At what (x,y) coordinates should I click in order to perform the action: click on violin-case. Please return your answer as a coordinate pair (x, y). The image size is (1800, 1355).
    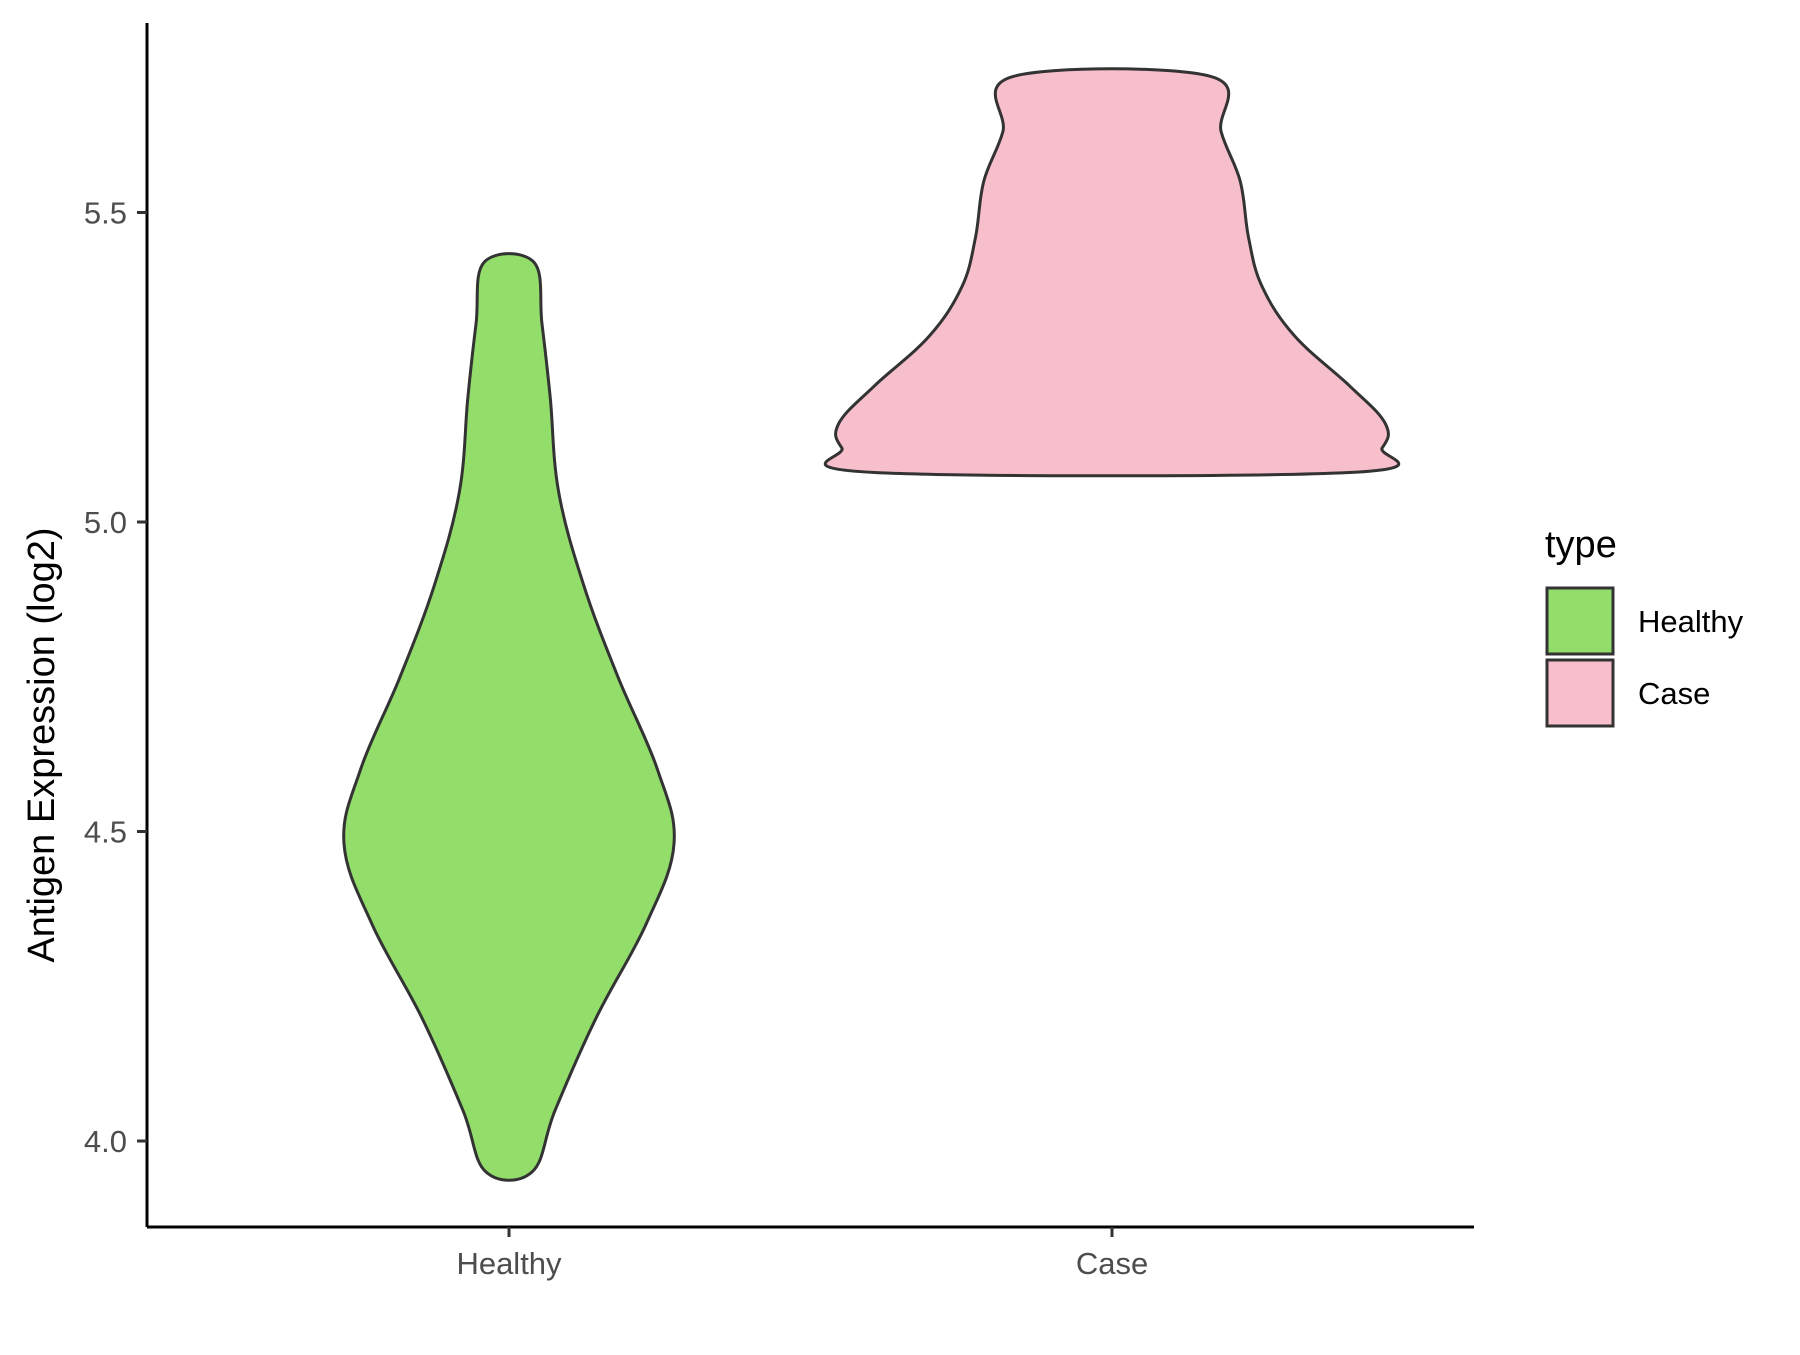
    Looking at the image, I should click on (1112, 272).